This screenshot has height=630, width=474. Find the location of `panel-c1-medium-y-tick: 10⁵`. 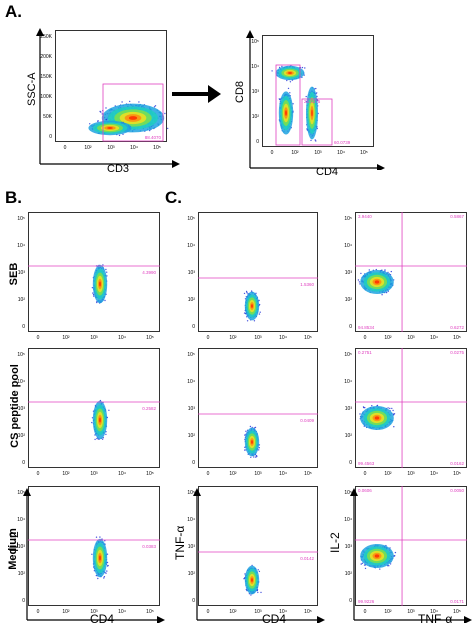

panel-c1-medium-y-tick: 10⁵ is located at coordinates (191, 493).